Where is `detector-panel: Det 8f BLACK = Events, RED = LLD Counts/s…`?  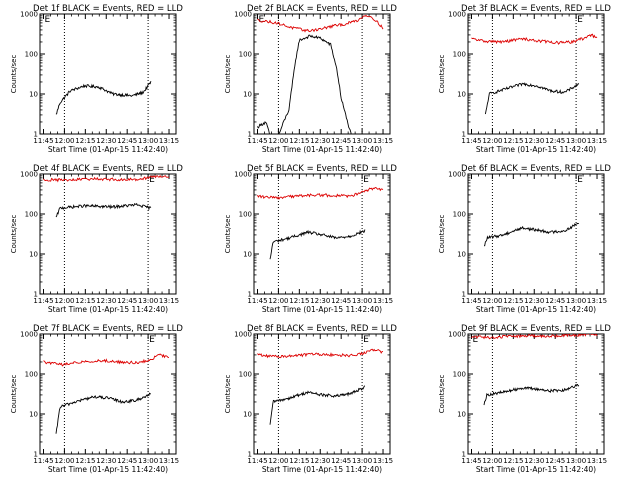 detector-panel: Det 8f BLACK = Events, RED = LLD Counts/s… is located at coordinates (310, 399).